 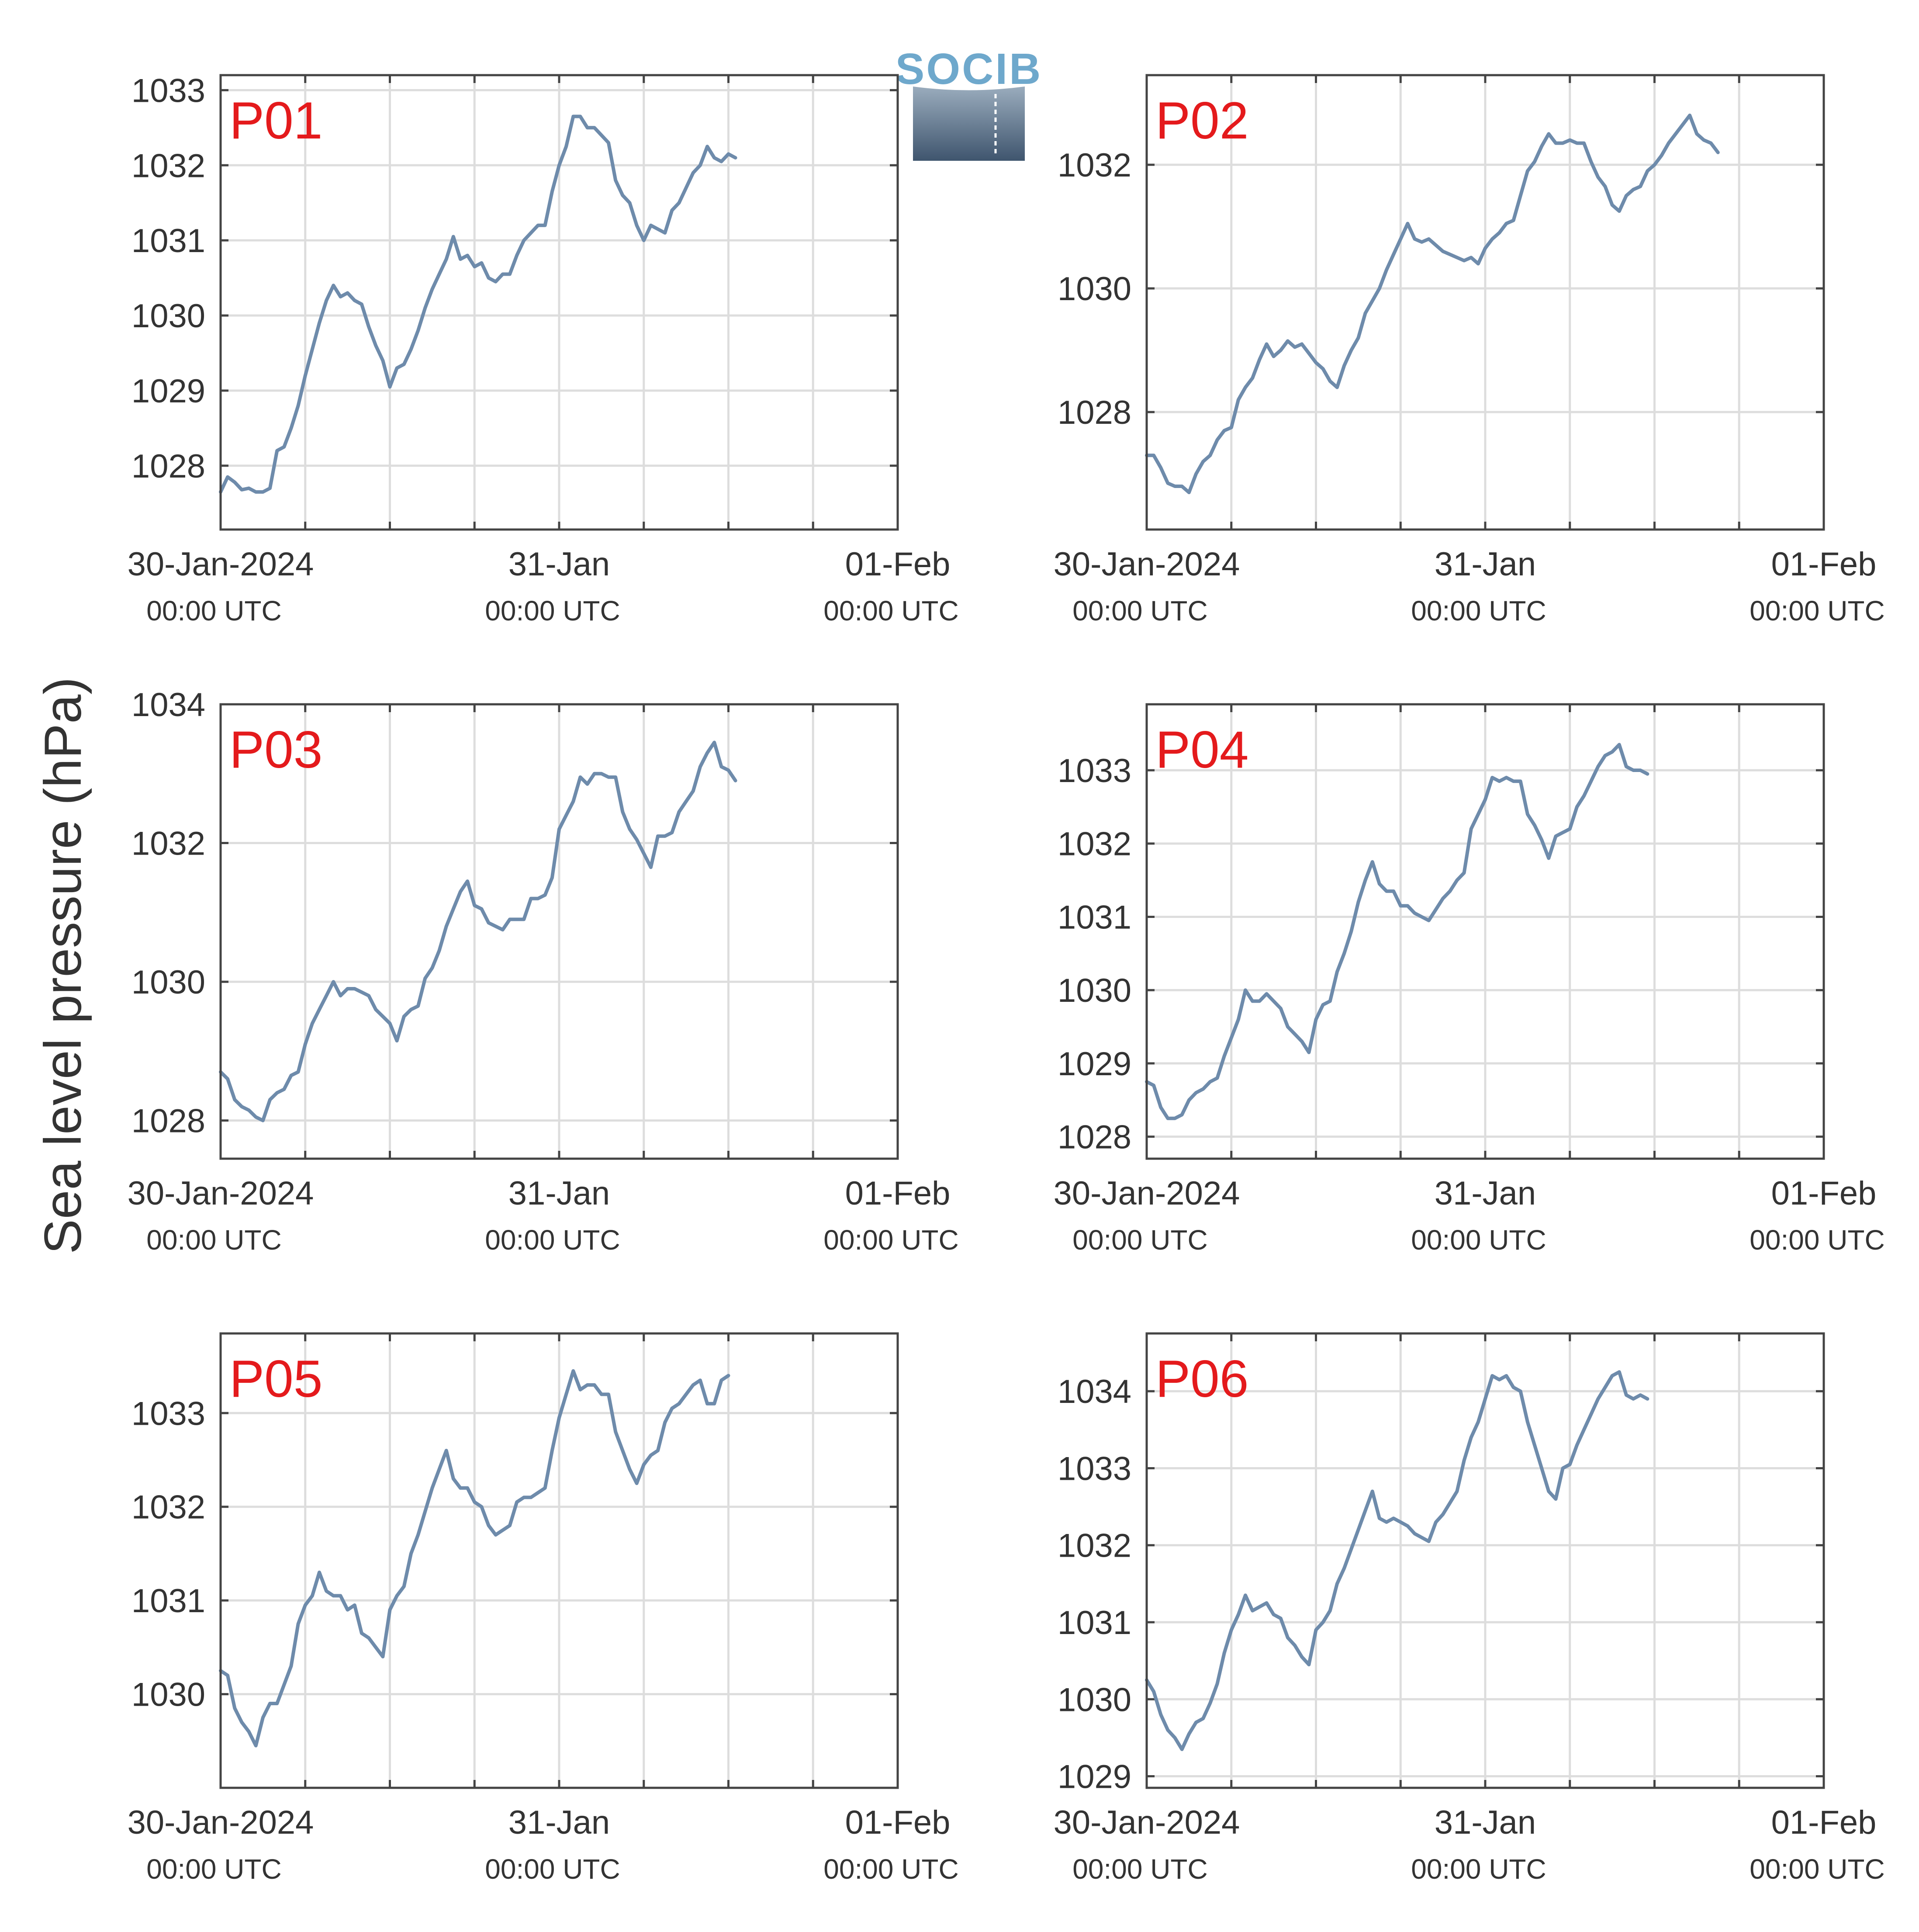 I want to click on panel-6-ytick-label-3: 1032, so click(x=1094, y=1546).